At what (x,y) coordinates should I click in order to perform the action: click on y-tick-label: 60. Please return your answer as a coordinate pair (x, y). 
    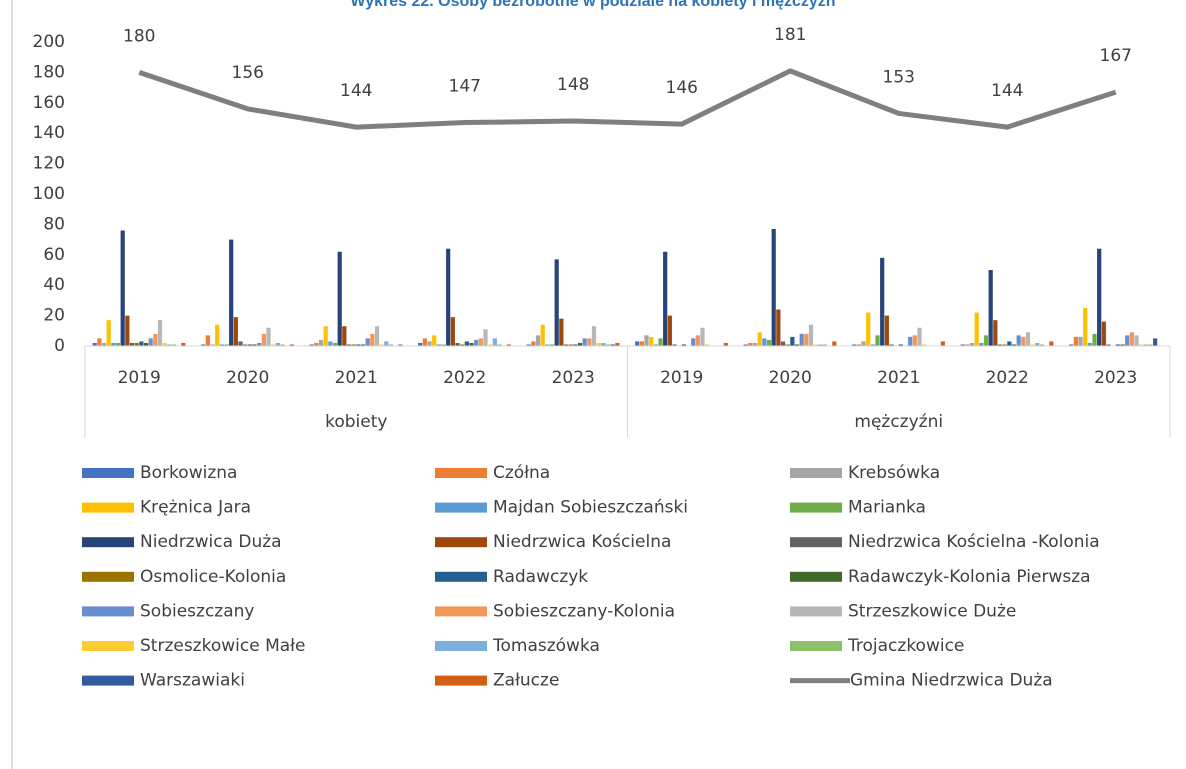
    Looking at the image, I should click on (54, 255).